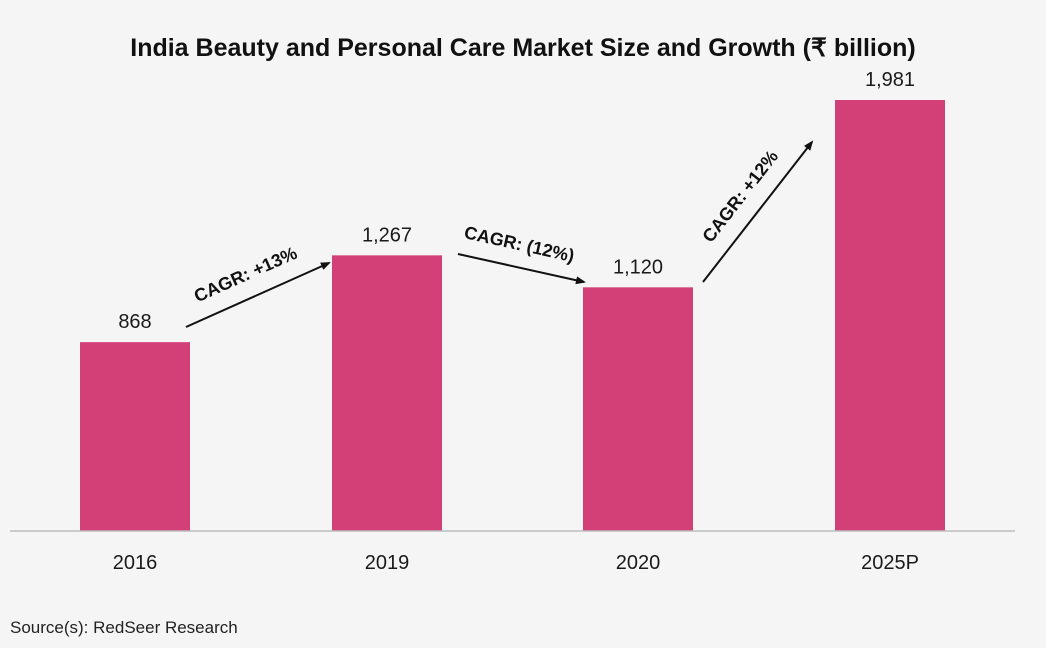 The height and width of the screenshot is (648, 1046). Describe the element at coordinates (134, 322) in the screenshot. I see `value-label-2016: 868` at that location.